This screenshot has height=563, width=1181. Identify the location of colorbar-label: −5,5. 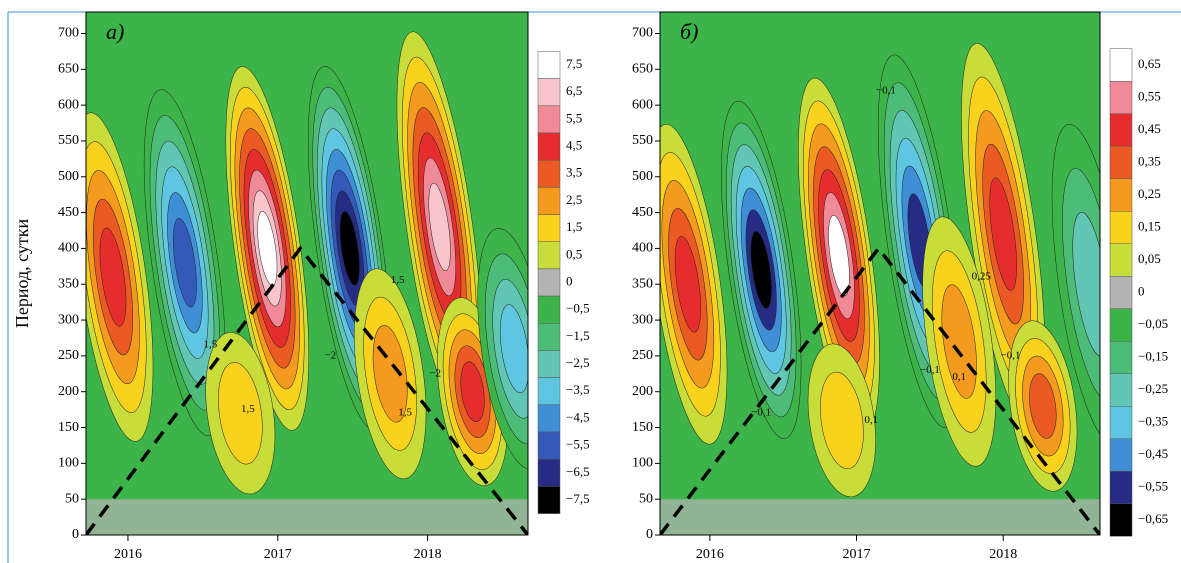
(578, 444).